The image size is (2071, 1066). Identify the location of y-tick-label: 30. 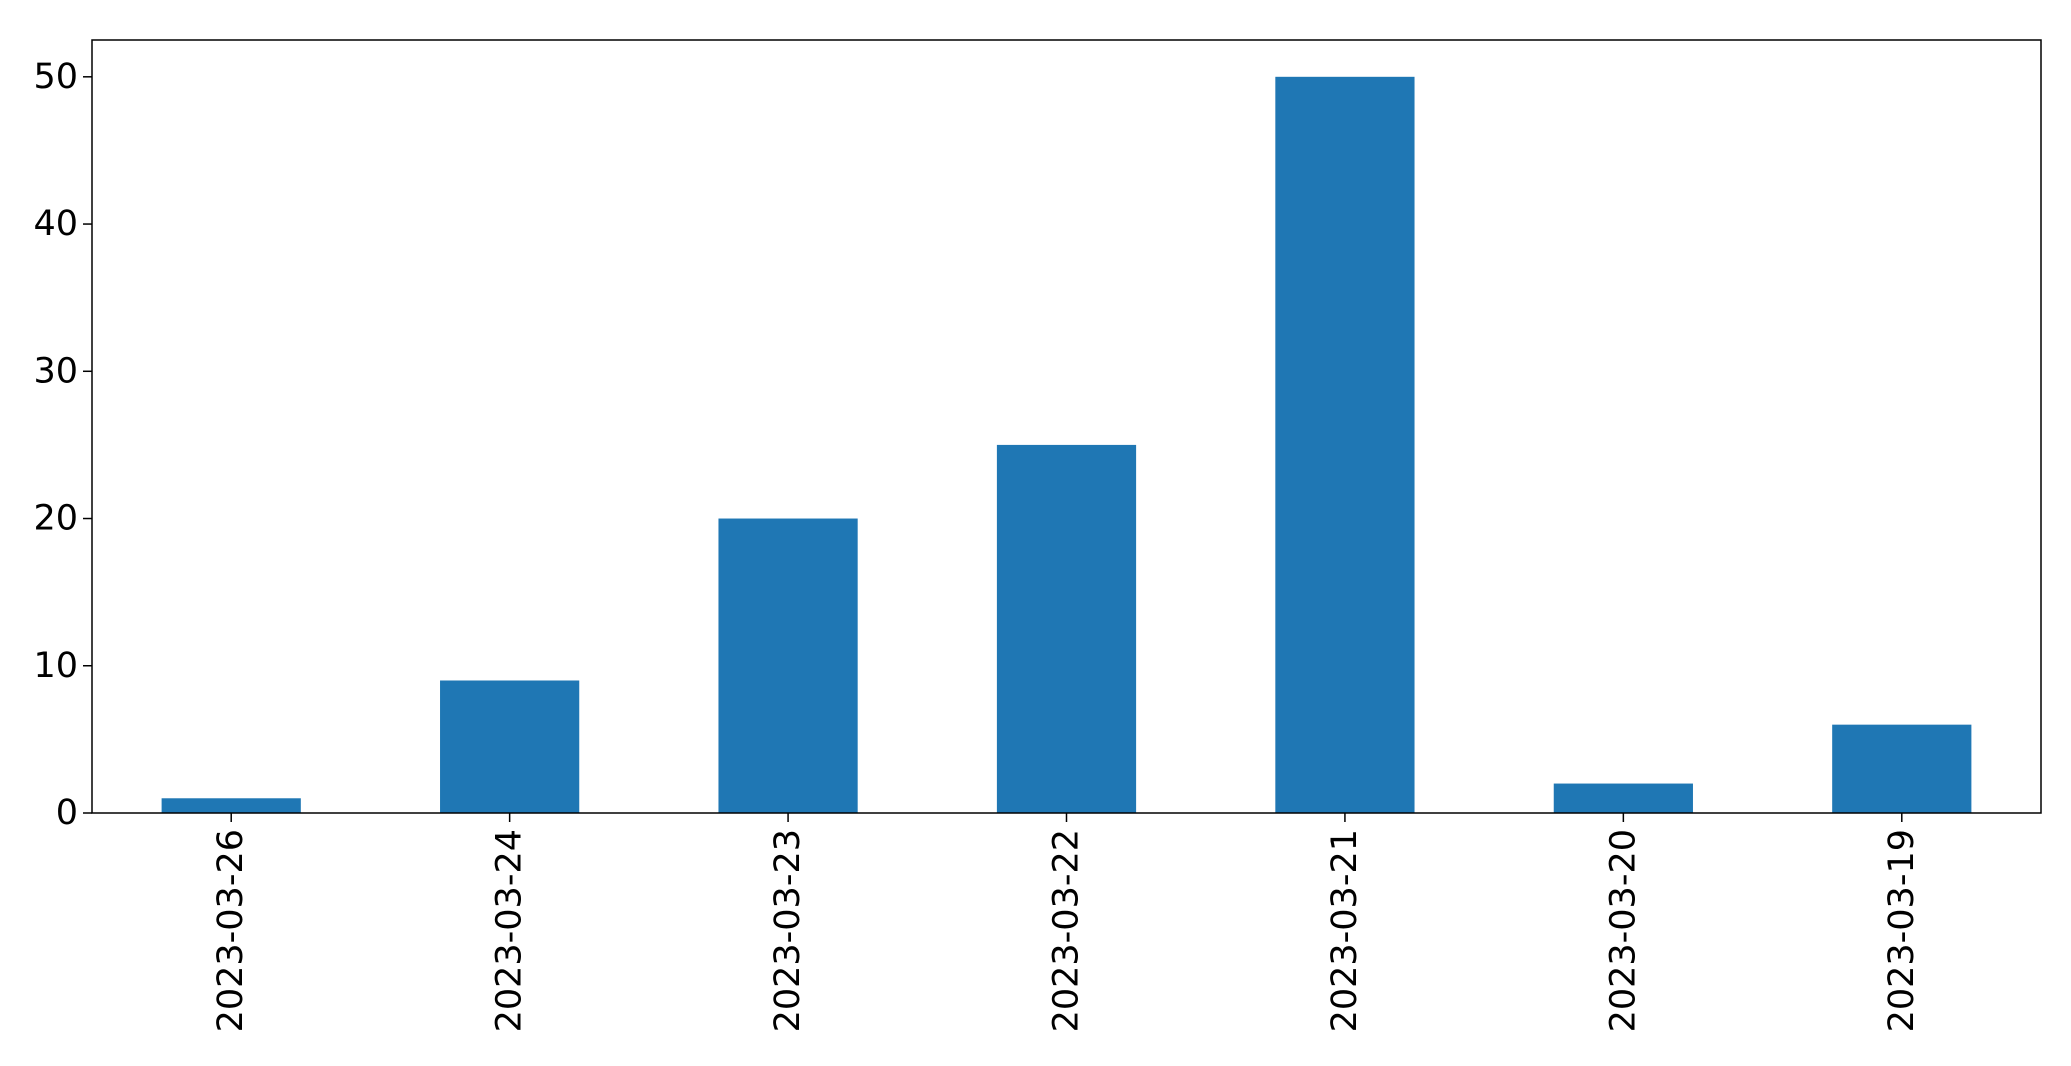
(55, 371).